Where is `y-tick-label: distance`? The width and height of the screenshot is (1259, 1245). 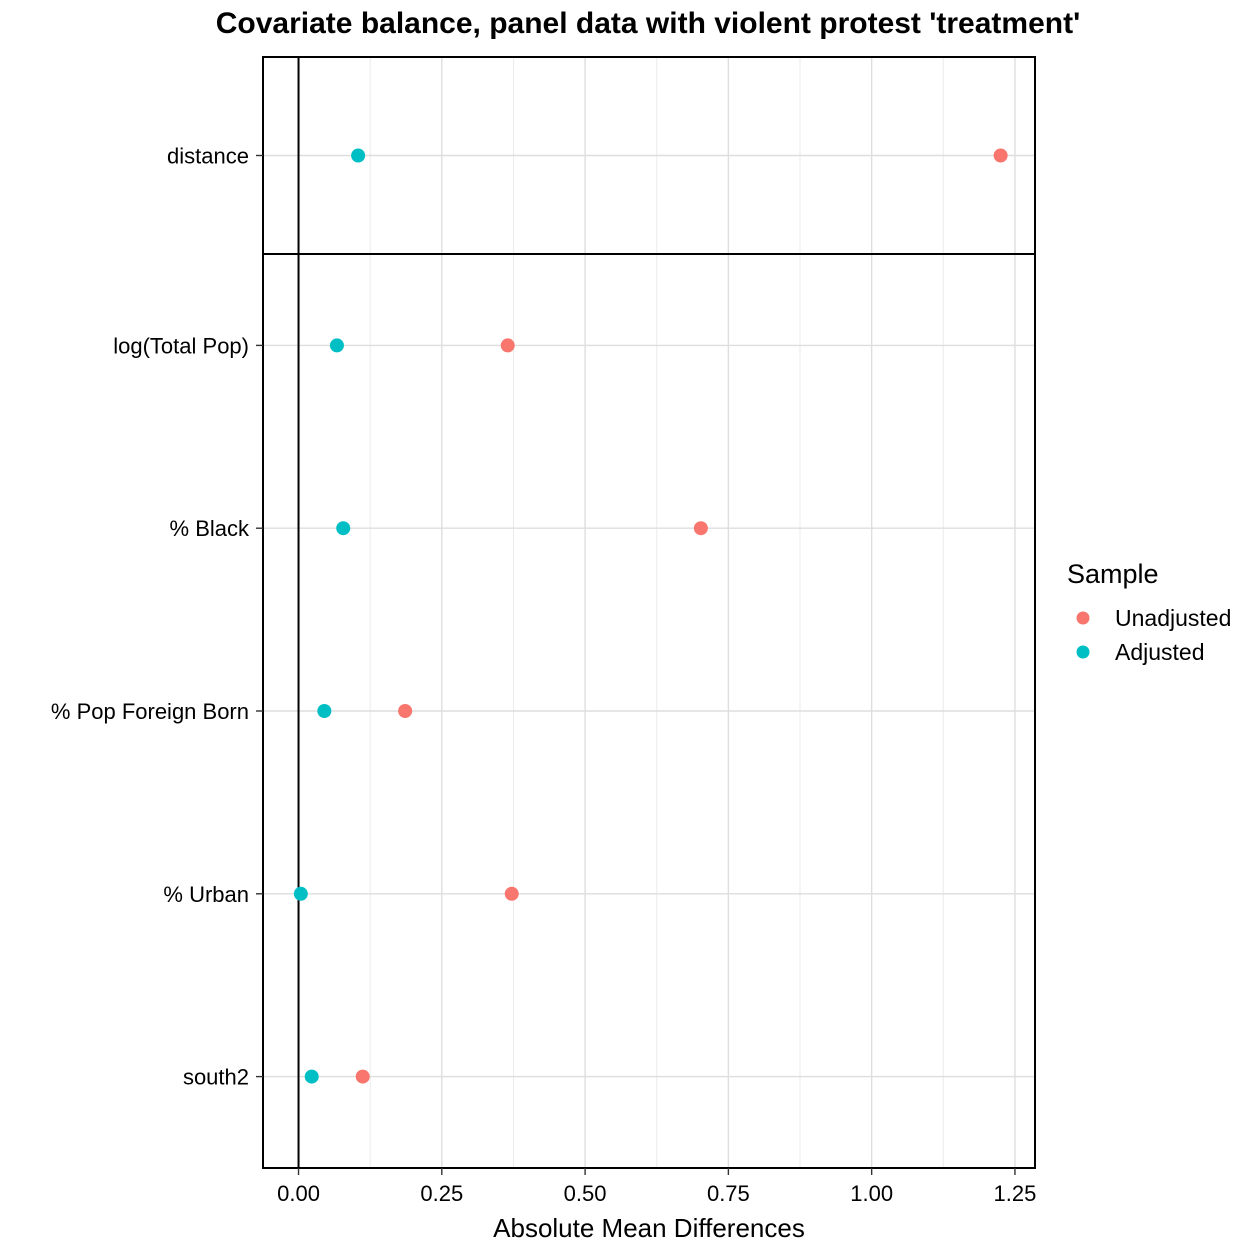
y-tick-label: distance is located at coordinates (208, 156).